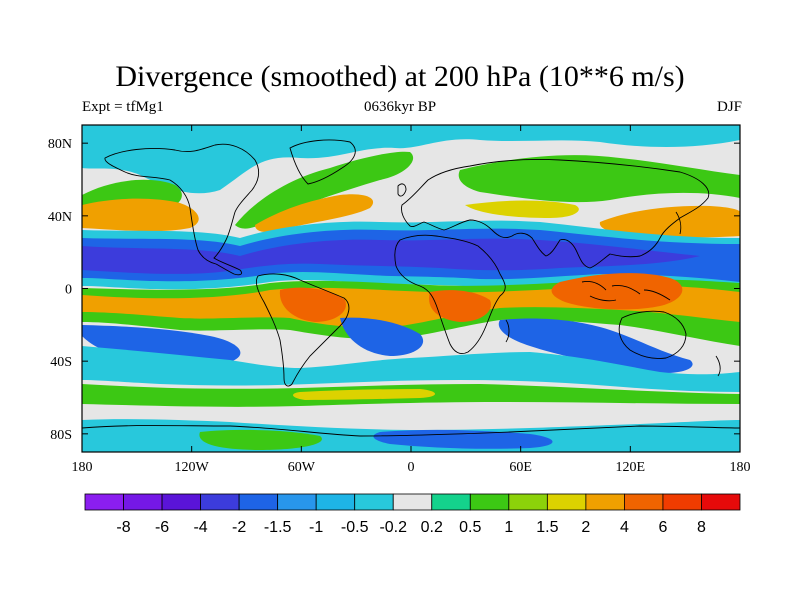  I want to click on colorbar-label: -8, so click(123, 527).